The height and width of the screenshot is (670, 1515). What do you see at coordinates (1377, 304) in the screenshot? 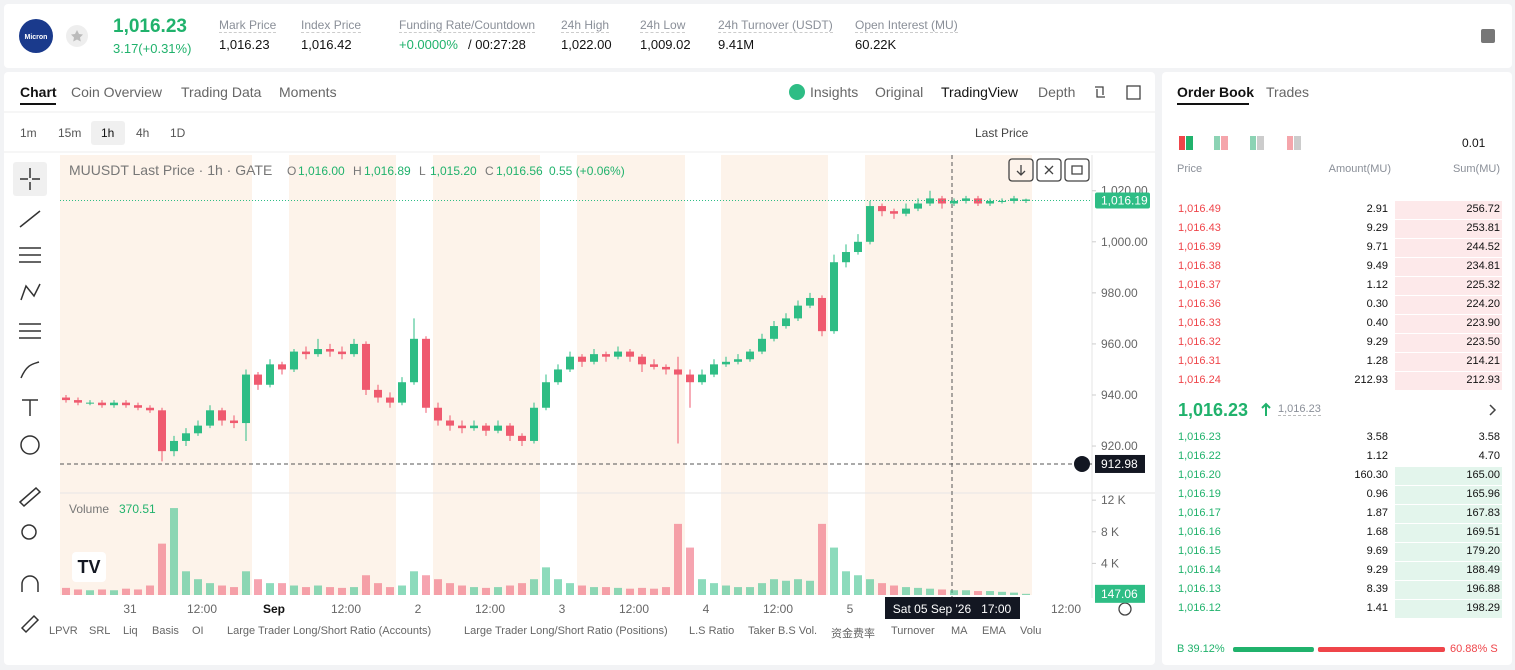
I see `ob-amount: 0.30` at bounding box center [1377, 304].